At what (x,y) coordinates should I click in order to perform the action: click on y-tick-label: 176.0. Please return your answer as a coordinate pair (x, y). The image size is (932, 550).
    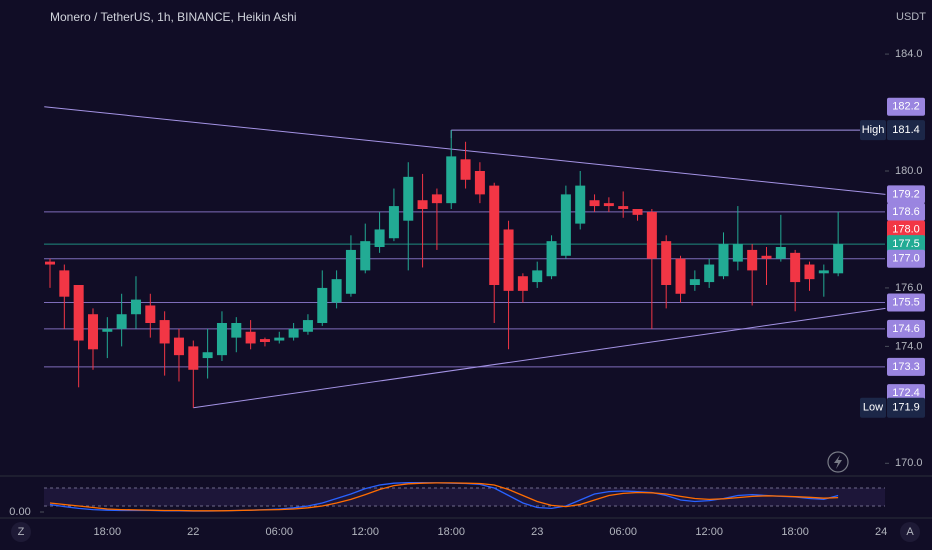
    Looking at the image, I should click on (909, 288).